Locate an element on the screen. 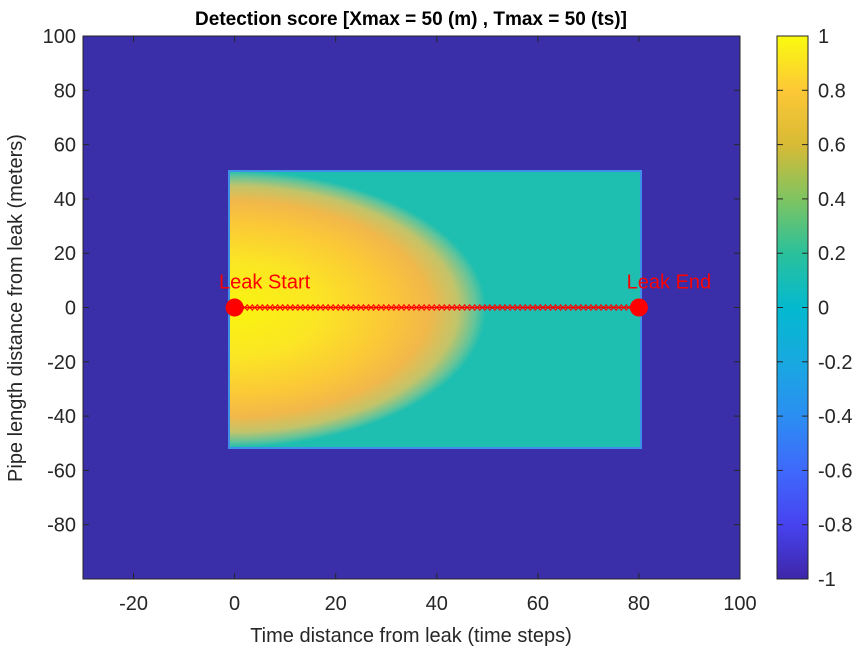 The height and width of the screenshot is (649, 865). x-tick-label: 20 is located at coordinates (336, 604).